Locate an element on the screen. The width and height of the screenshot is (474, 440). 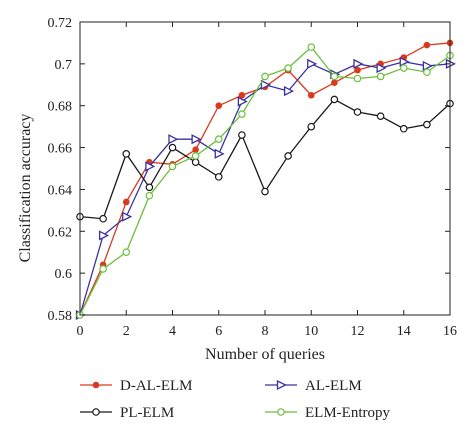
x-tick-label: 14 is located at coordinates (404, 331).